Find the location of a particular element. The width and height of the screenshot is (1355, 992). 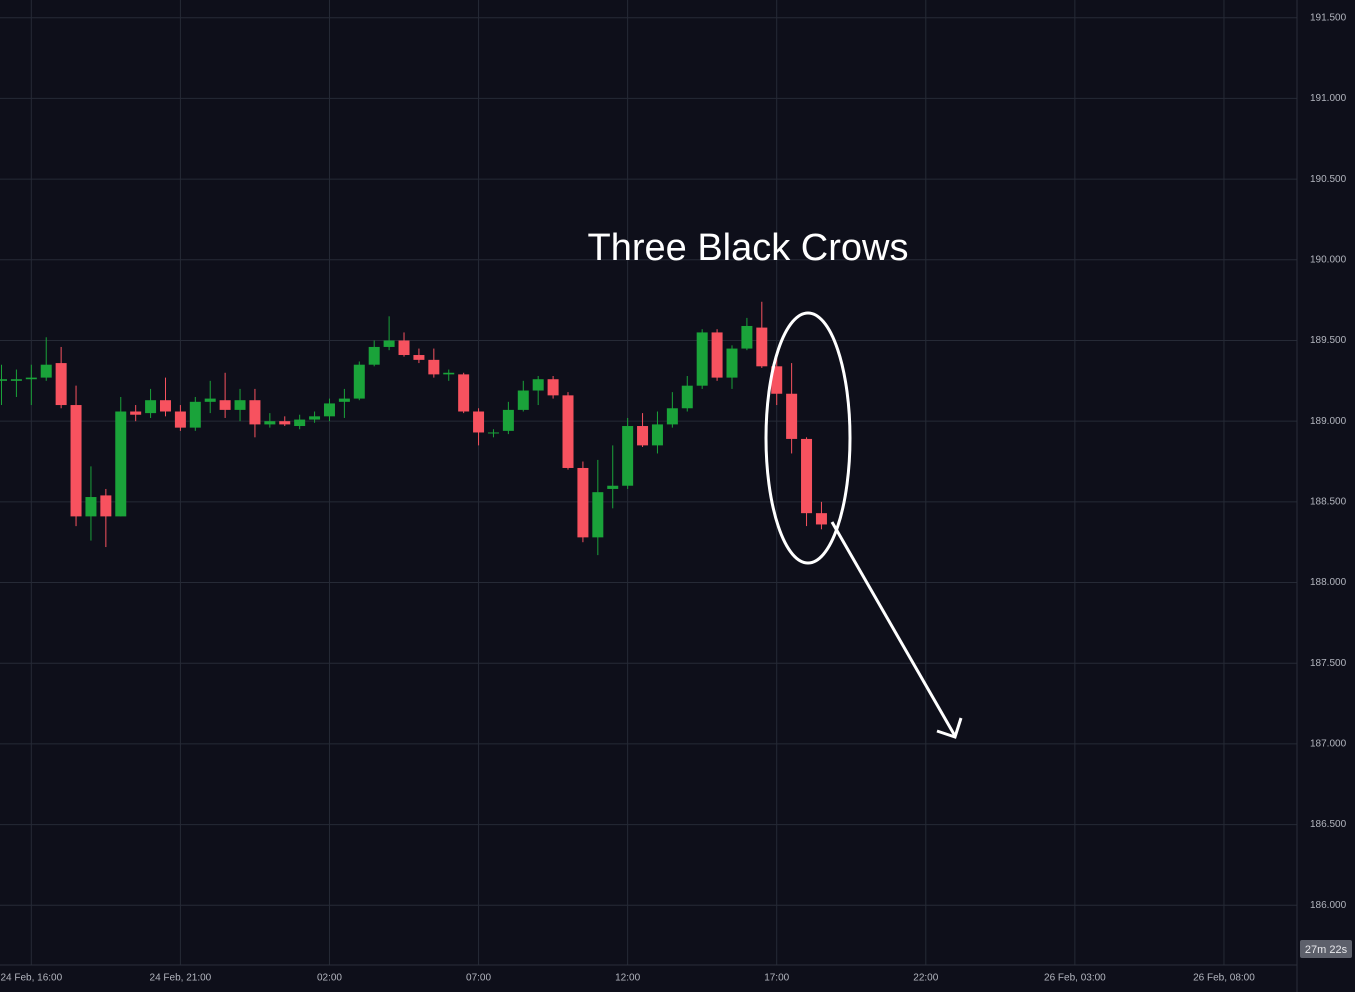

x-tick-label: 24 Feb, 16:00 is located at coordinates (31, 978).